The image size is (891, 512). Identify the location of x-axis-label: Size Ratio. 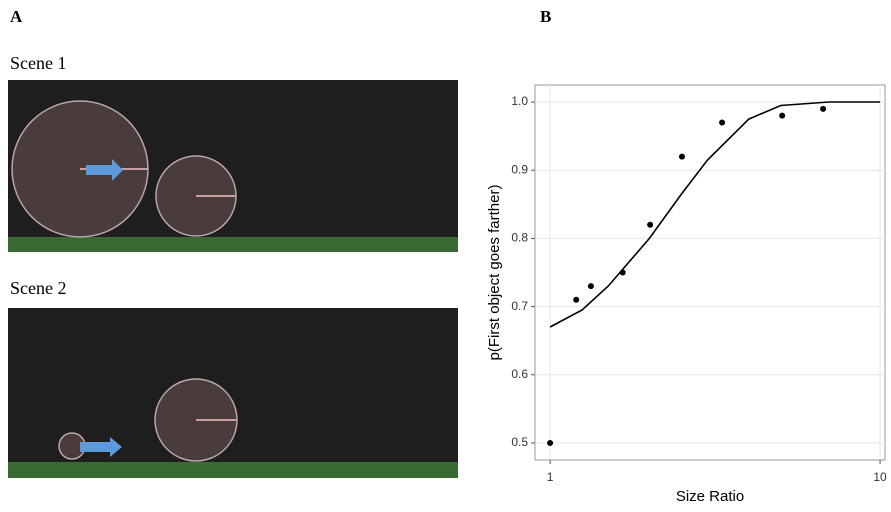
(710, 496).